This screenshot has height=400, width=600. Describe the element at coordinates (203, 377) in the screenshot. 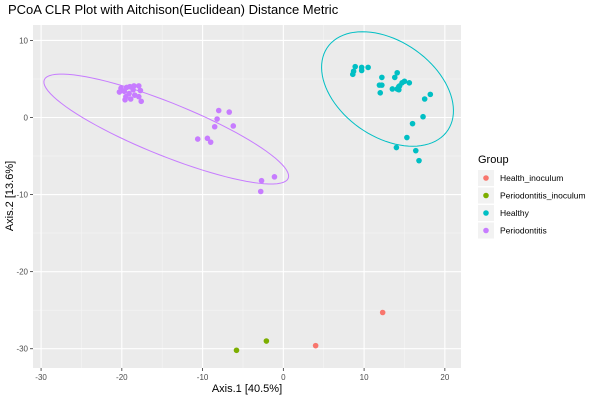

I see `x-tick-label: -10` at that location.